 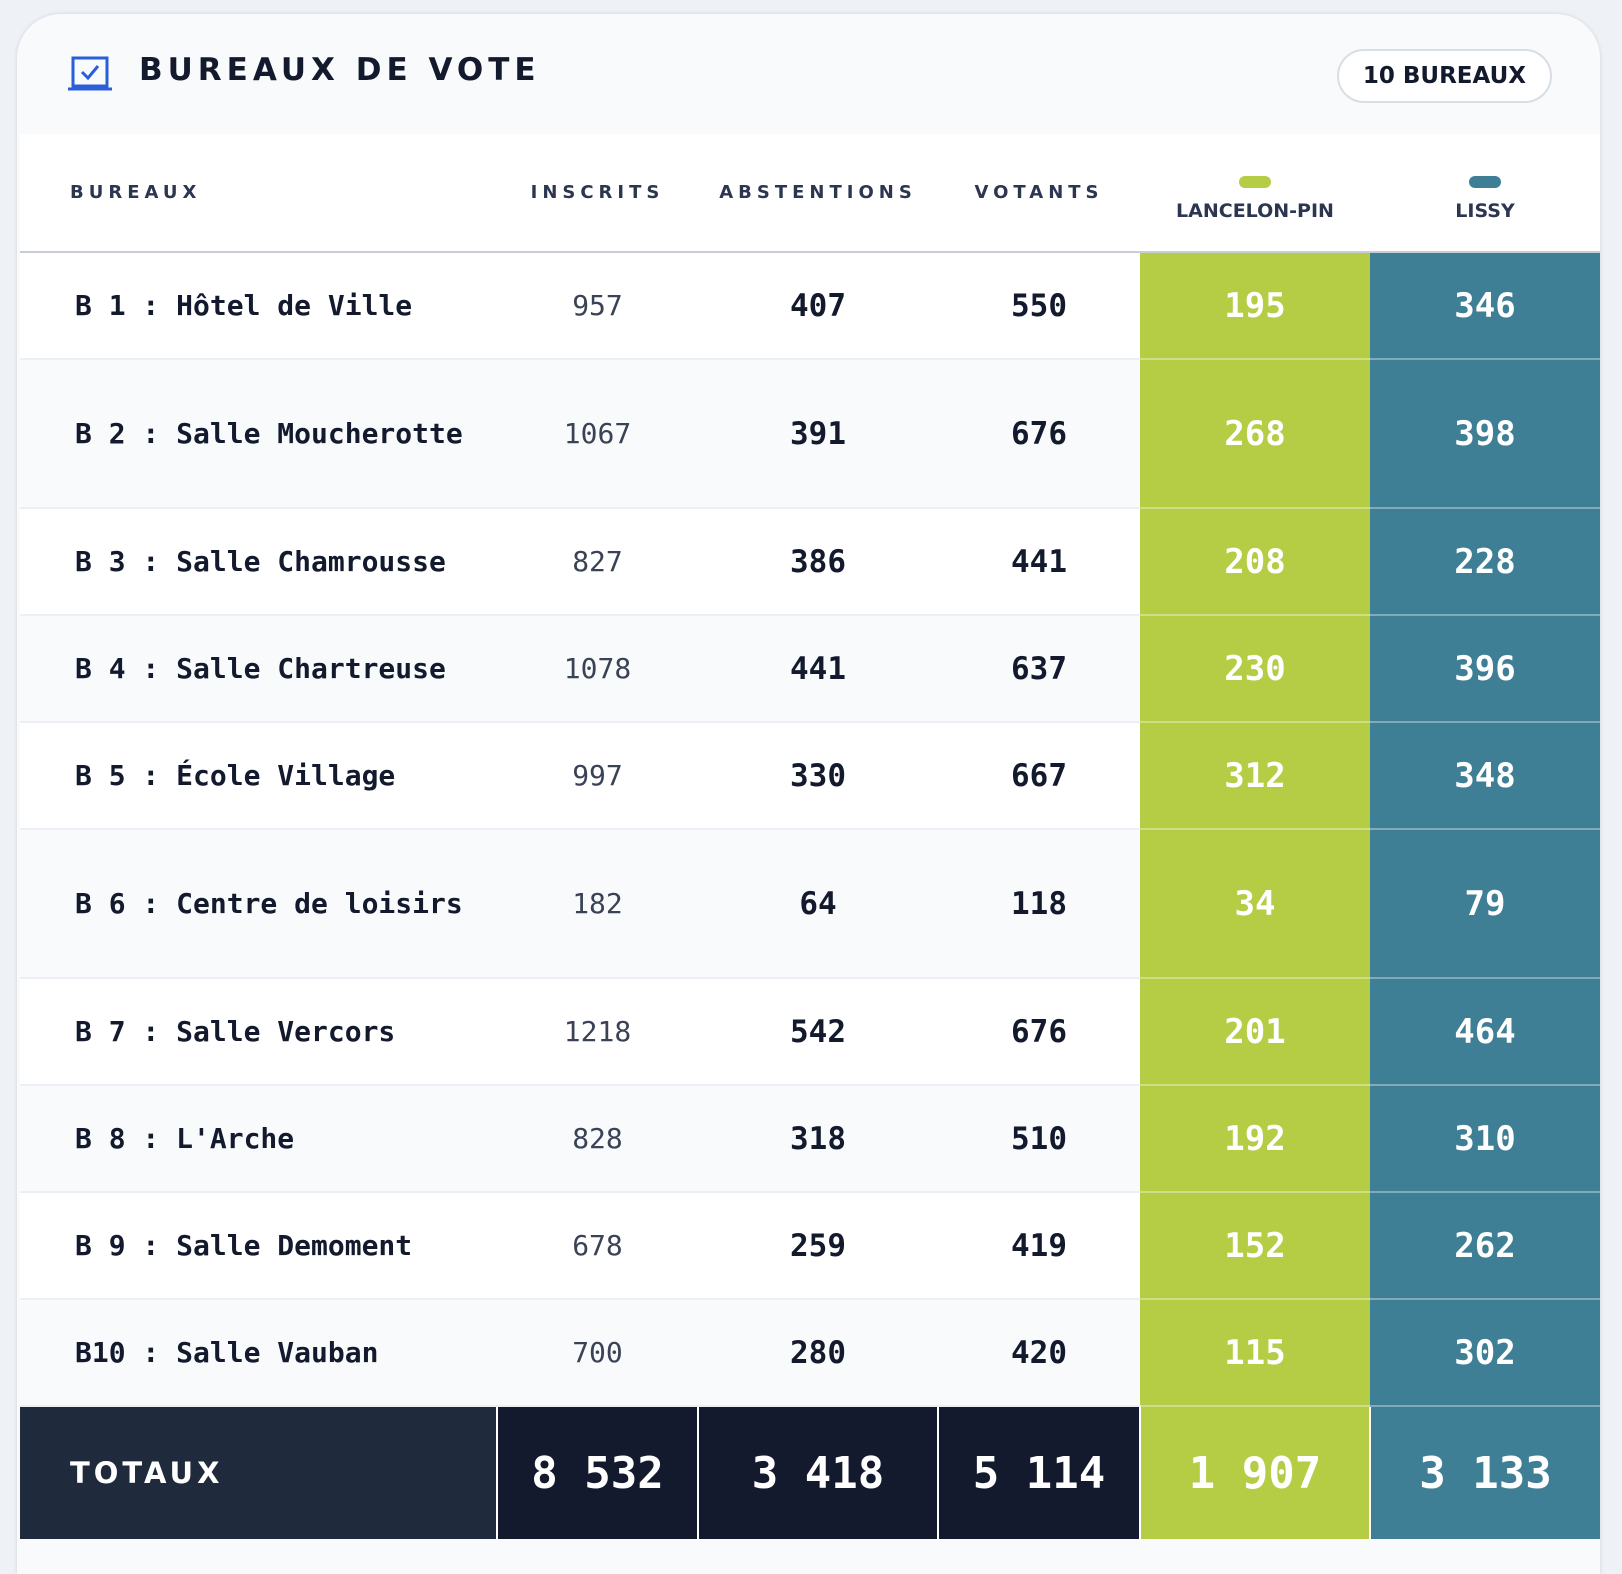 I want to click on totals-row: TOTAUX 8 532 3 418 5 114 1 907 3 133, so click(x=810, y=1472).